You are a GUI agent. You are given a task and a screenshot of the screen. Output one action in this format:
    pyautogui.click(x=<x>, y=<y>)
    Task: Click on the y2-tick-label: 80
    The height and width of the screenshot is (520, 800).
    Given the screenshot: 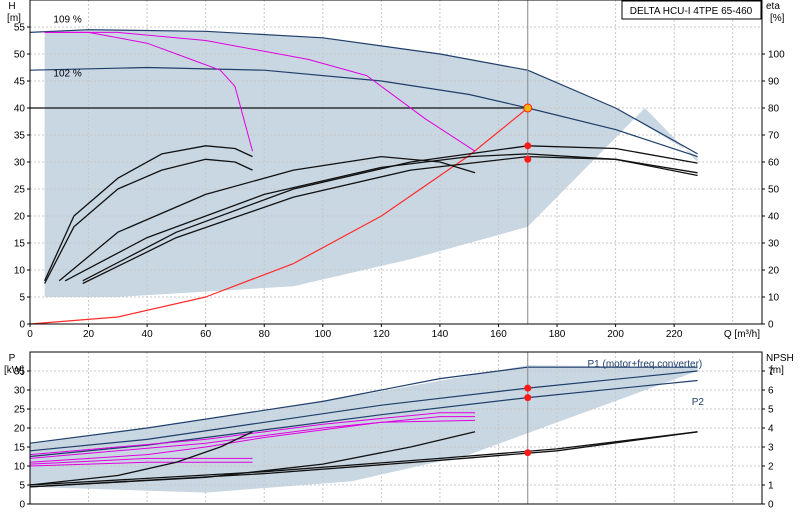 What is the action you would take?
    pyautogui.click(x=774, y=109)
    